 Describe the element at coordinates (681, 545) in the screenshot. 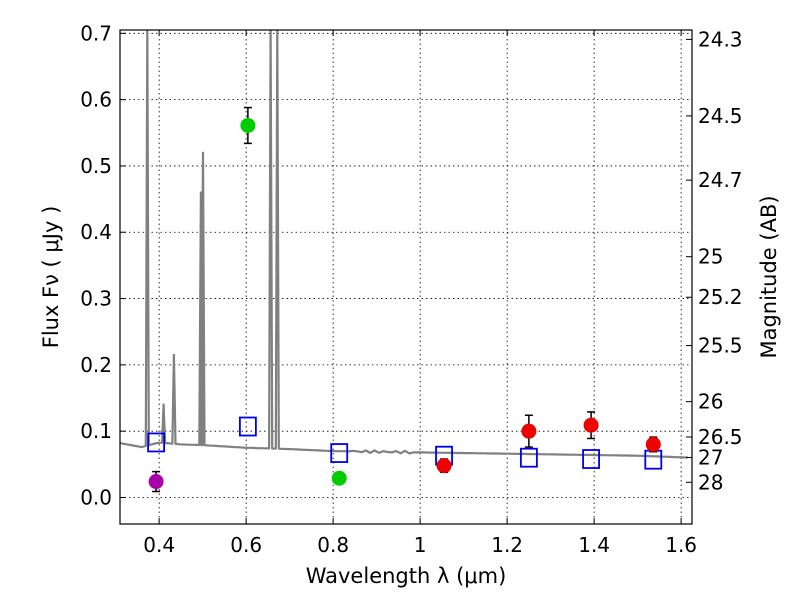

I see `x-tick-label: 1.6` at that location.